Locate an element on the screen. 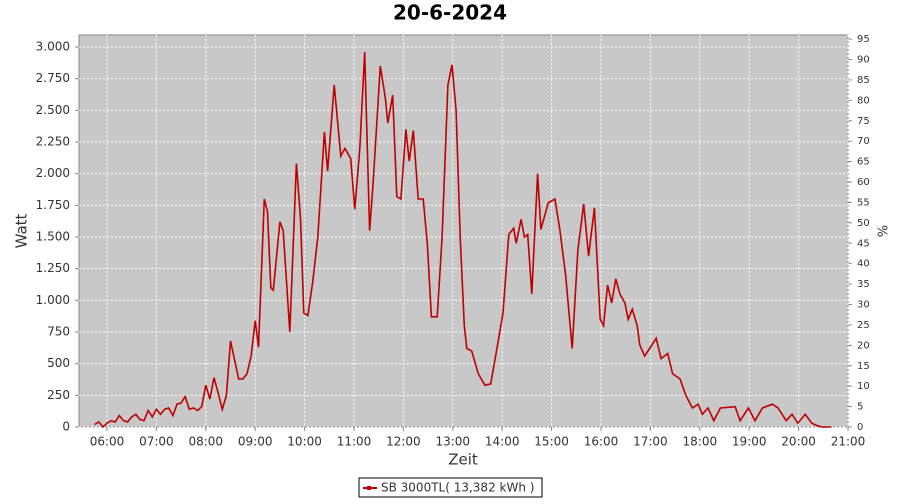 This screenshot has width=900, height=504. y2-tick-label: 40 is located at coordinates (863, 264).